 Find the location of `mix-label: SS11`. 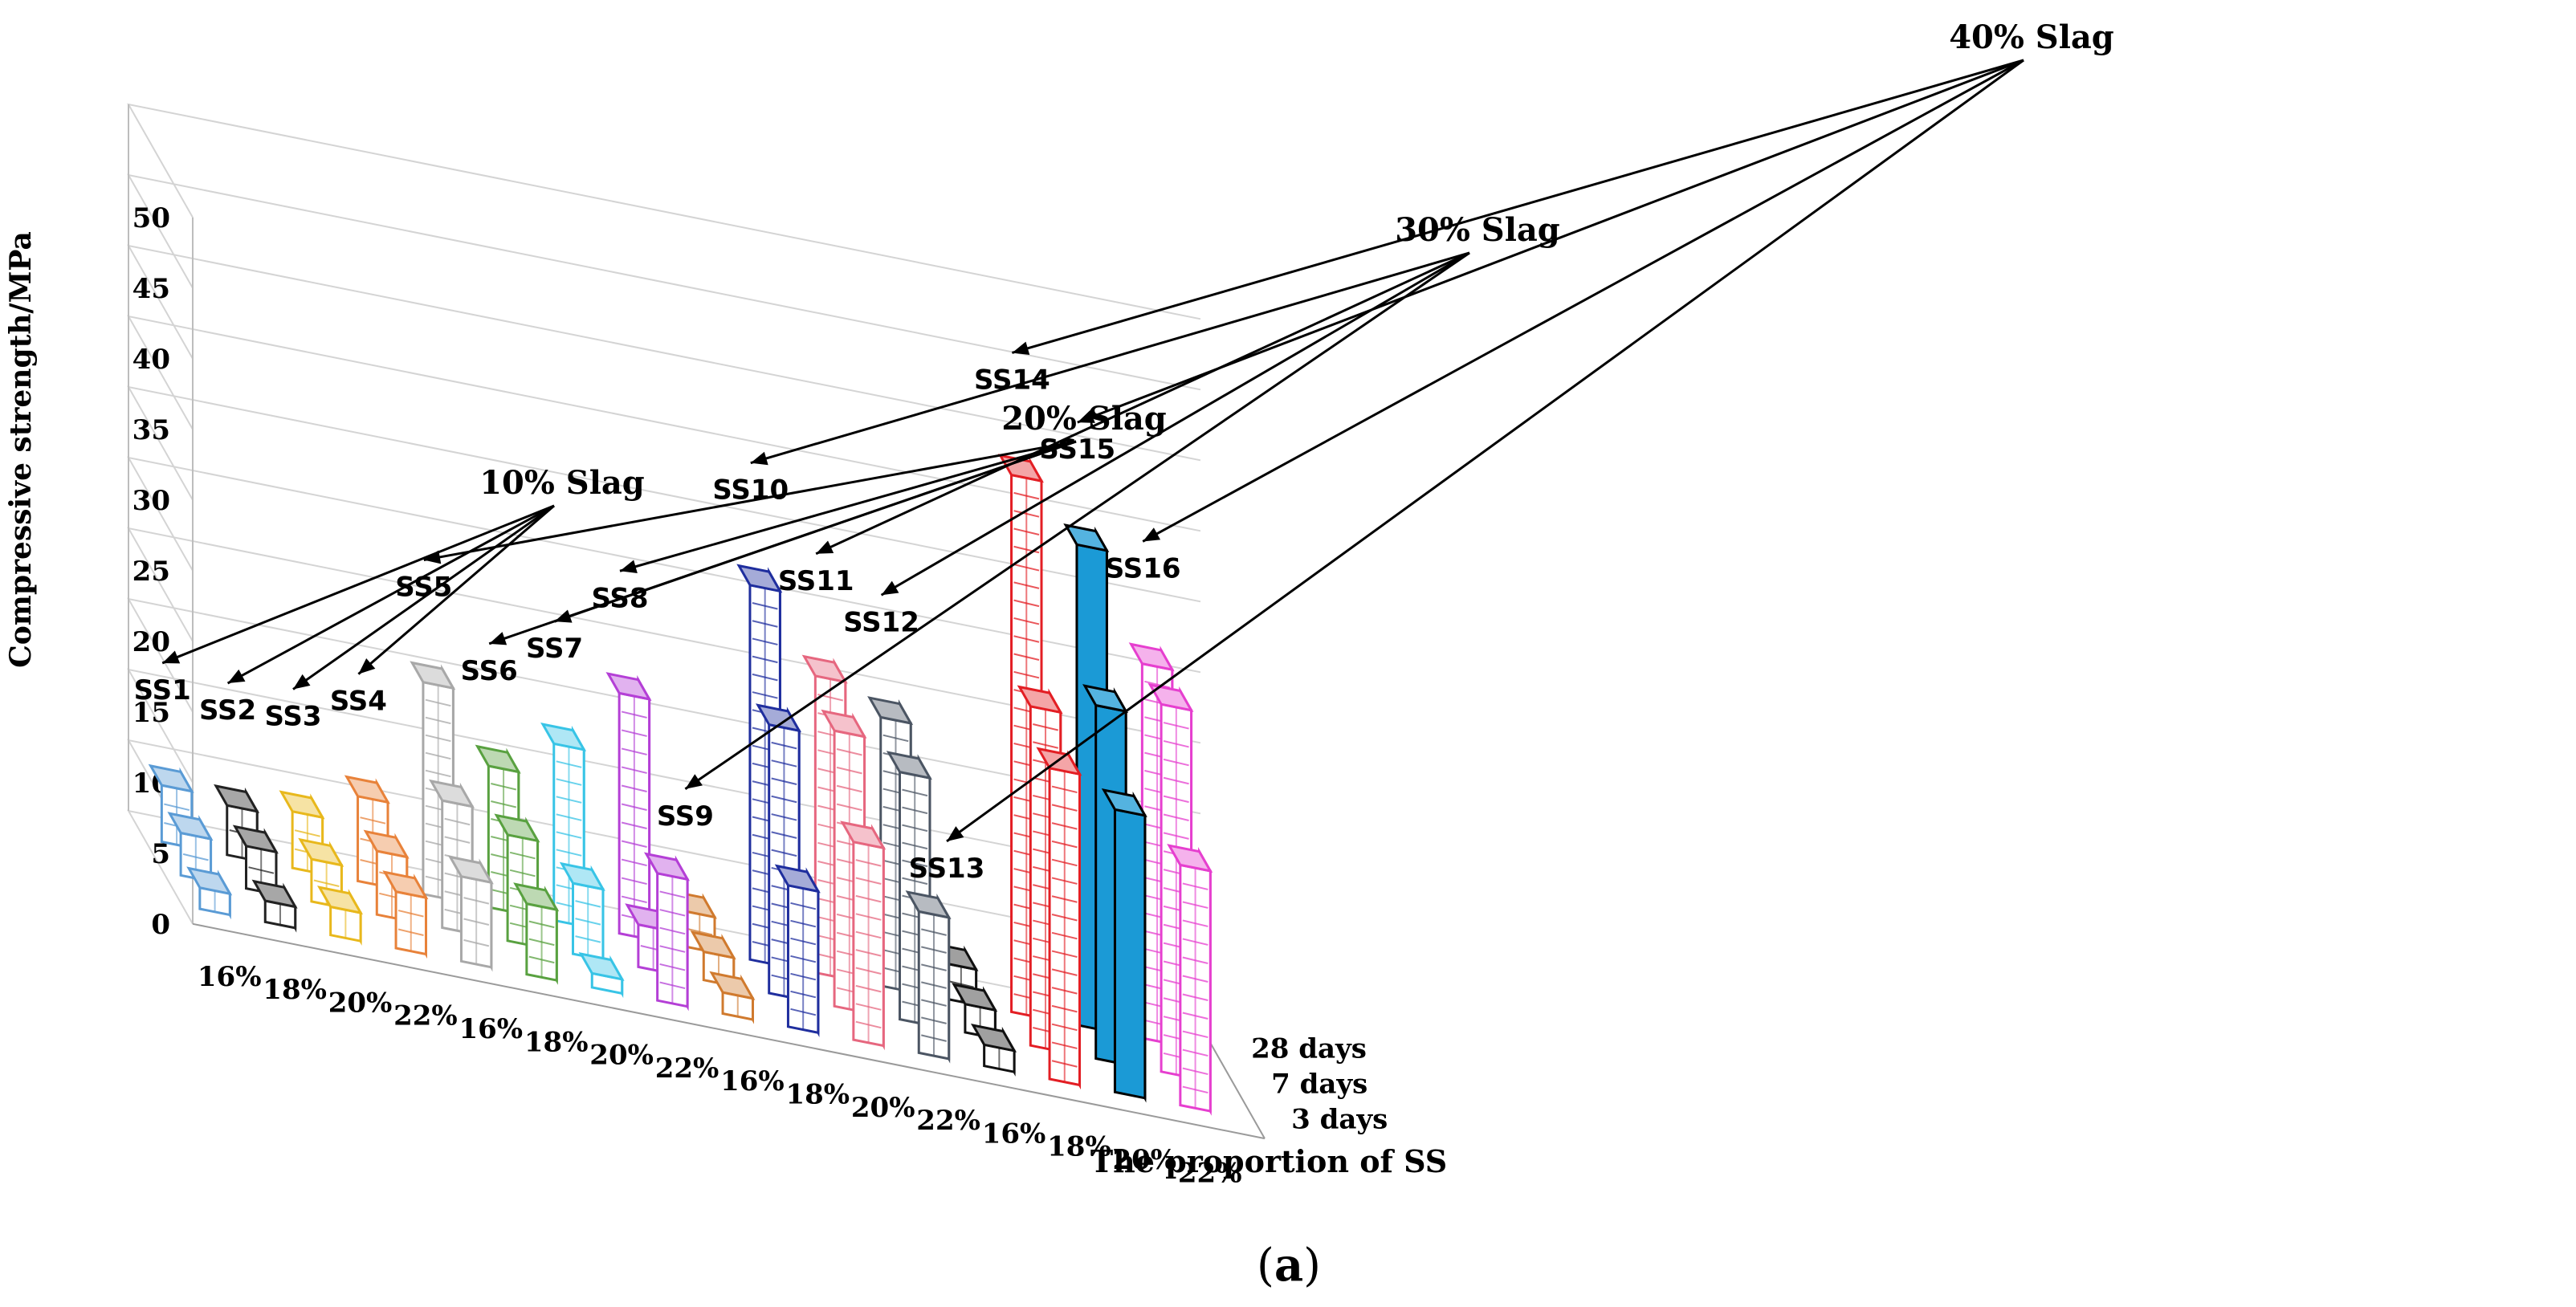

mix-label: SS11 is located at coordinates (816, 581).